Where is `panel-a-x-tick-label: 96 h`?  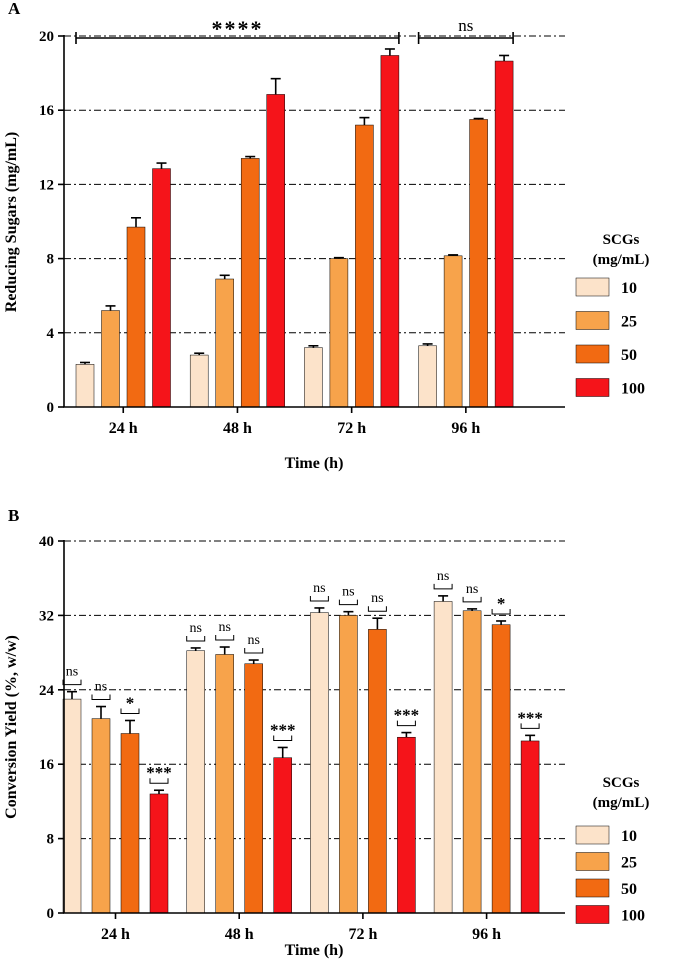
panel-a-x-tick-label: 96 h is located at coordinates (465, 428).